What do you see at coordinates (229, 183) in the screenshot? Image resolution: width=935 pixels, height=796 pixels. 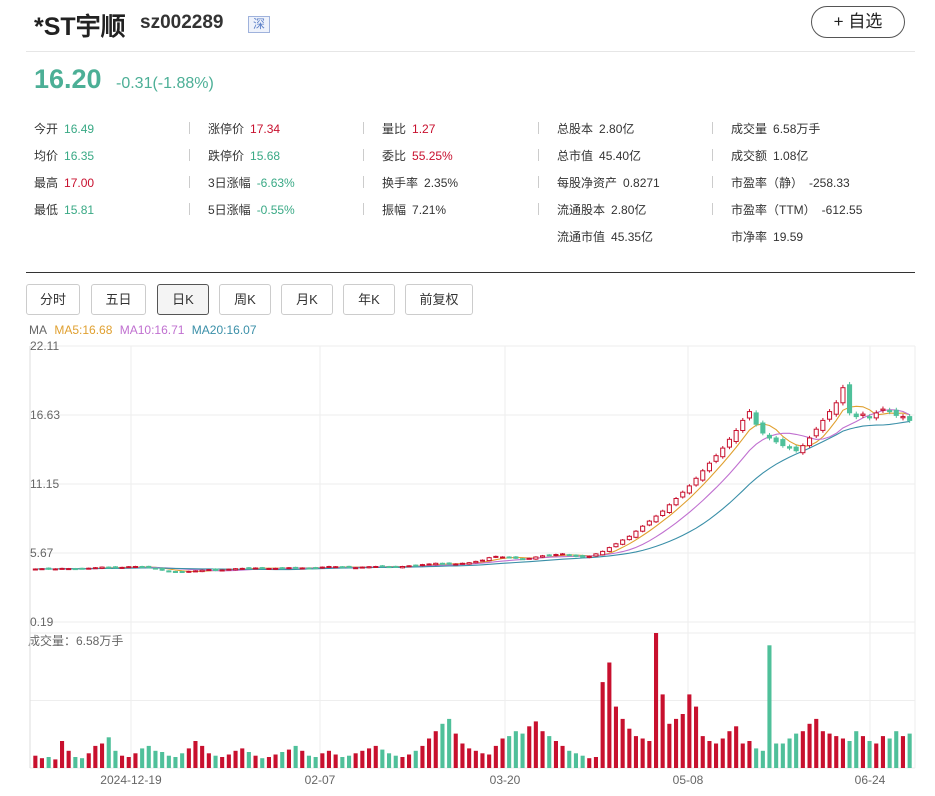 I see `stat-label: 3日涨幅` at bounding box center [229, 183].